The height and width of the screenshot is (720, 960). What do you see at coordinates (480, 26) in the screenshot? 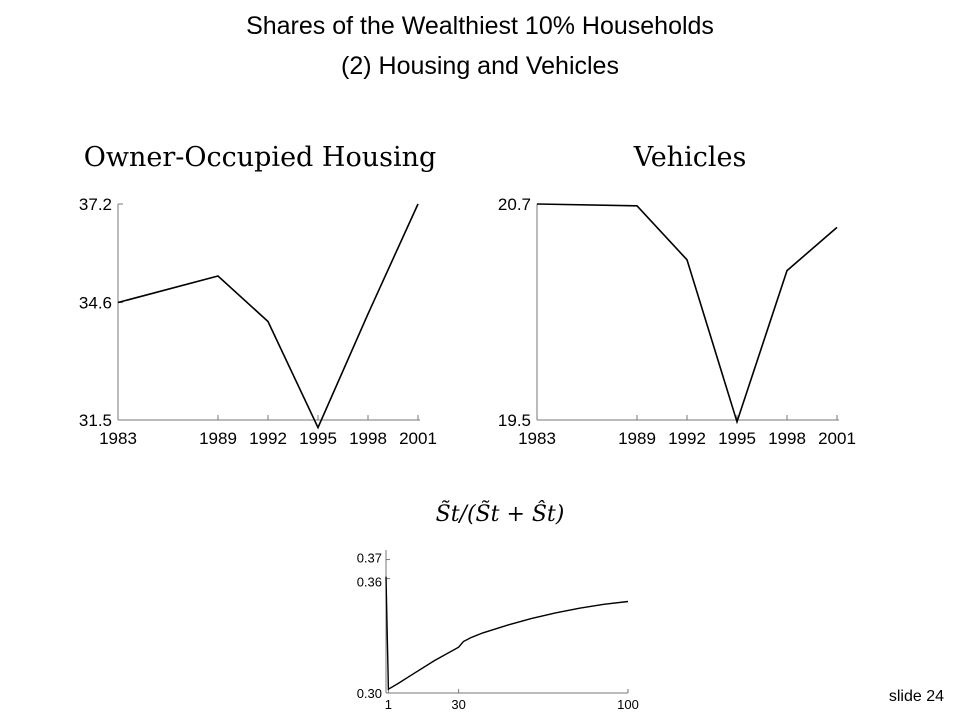
I see `slide-title-line1: Shares of the Wealthiest 10% Households` at bounding box center [480, 26].